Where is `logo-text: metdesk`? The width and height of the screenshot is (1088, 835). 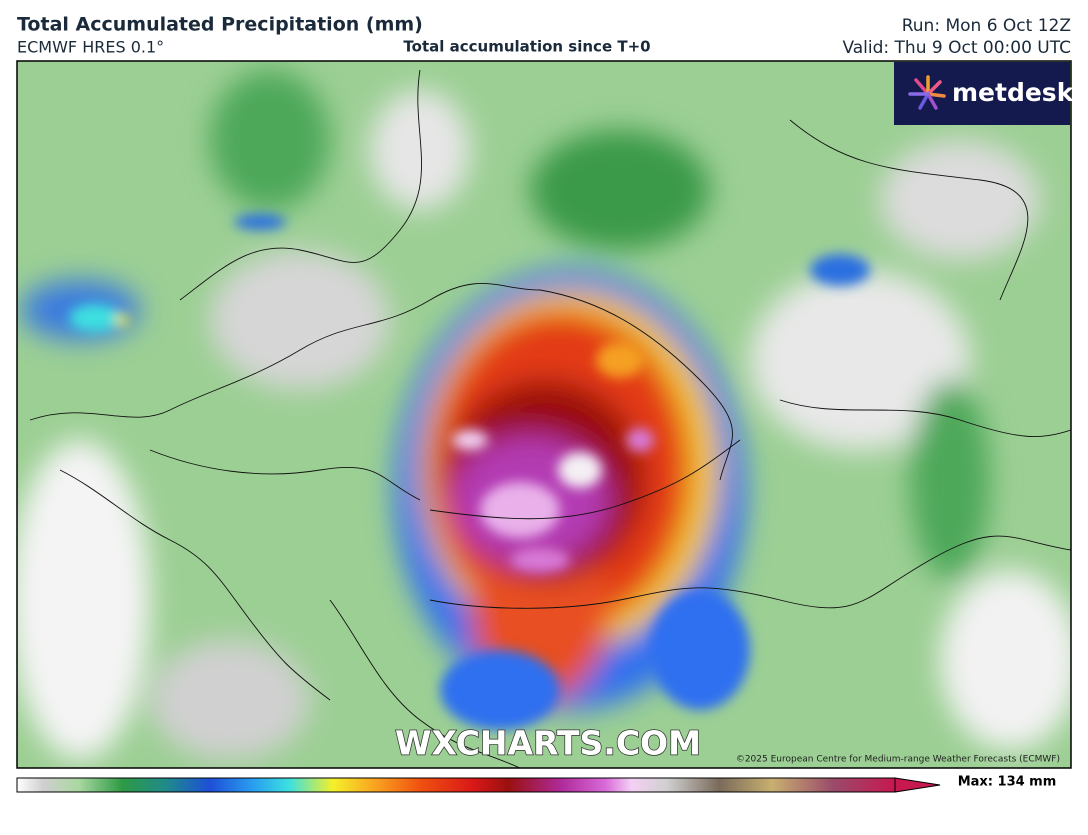 logo-text: metdesk is located at coordinates (1013, 92).